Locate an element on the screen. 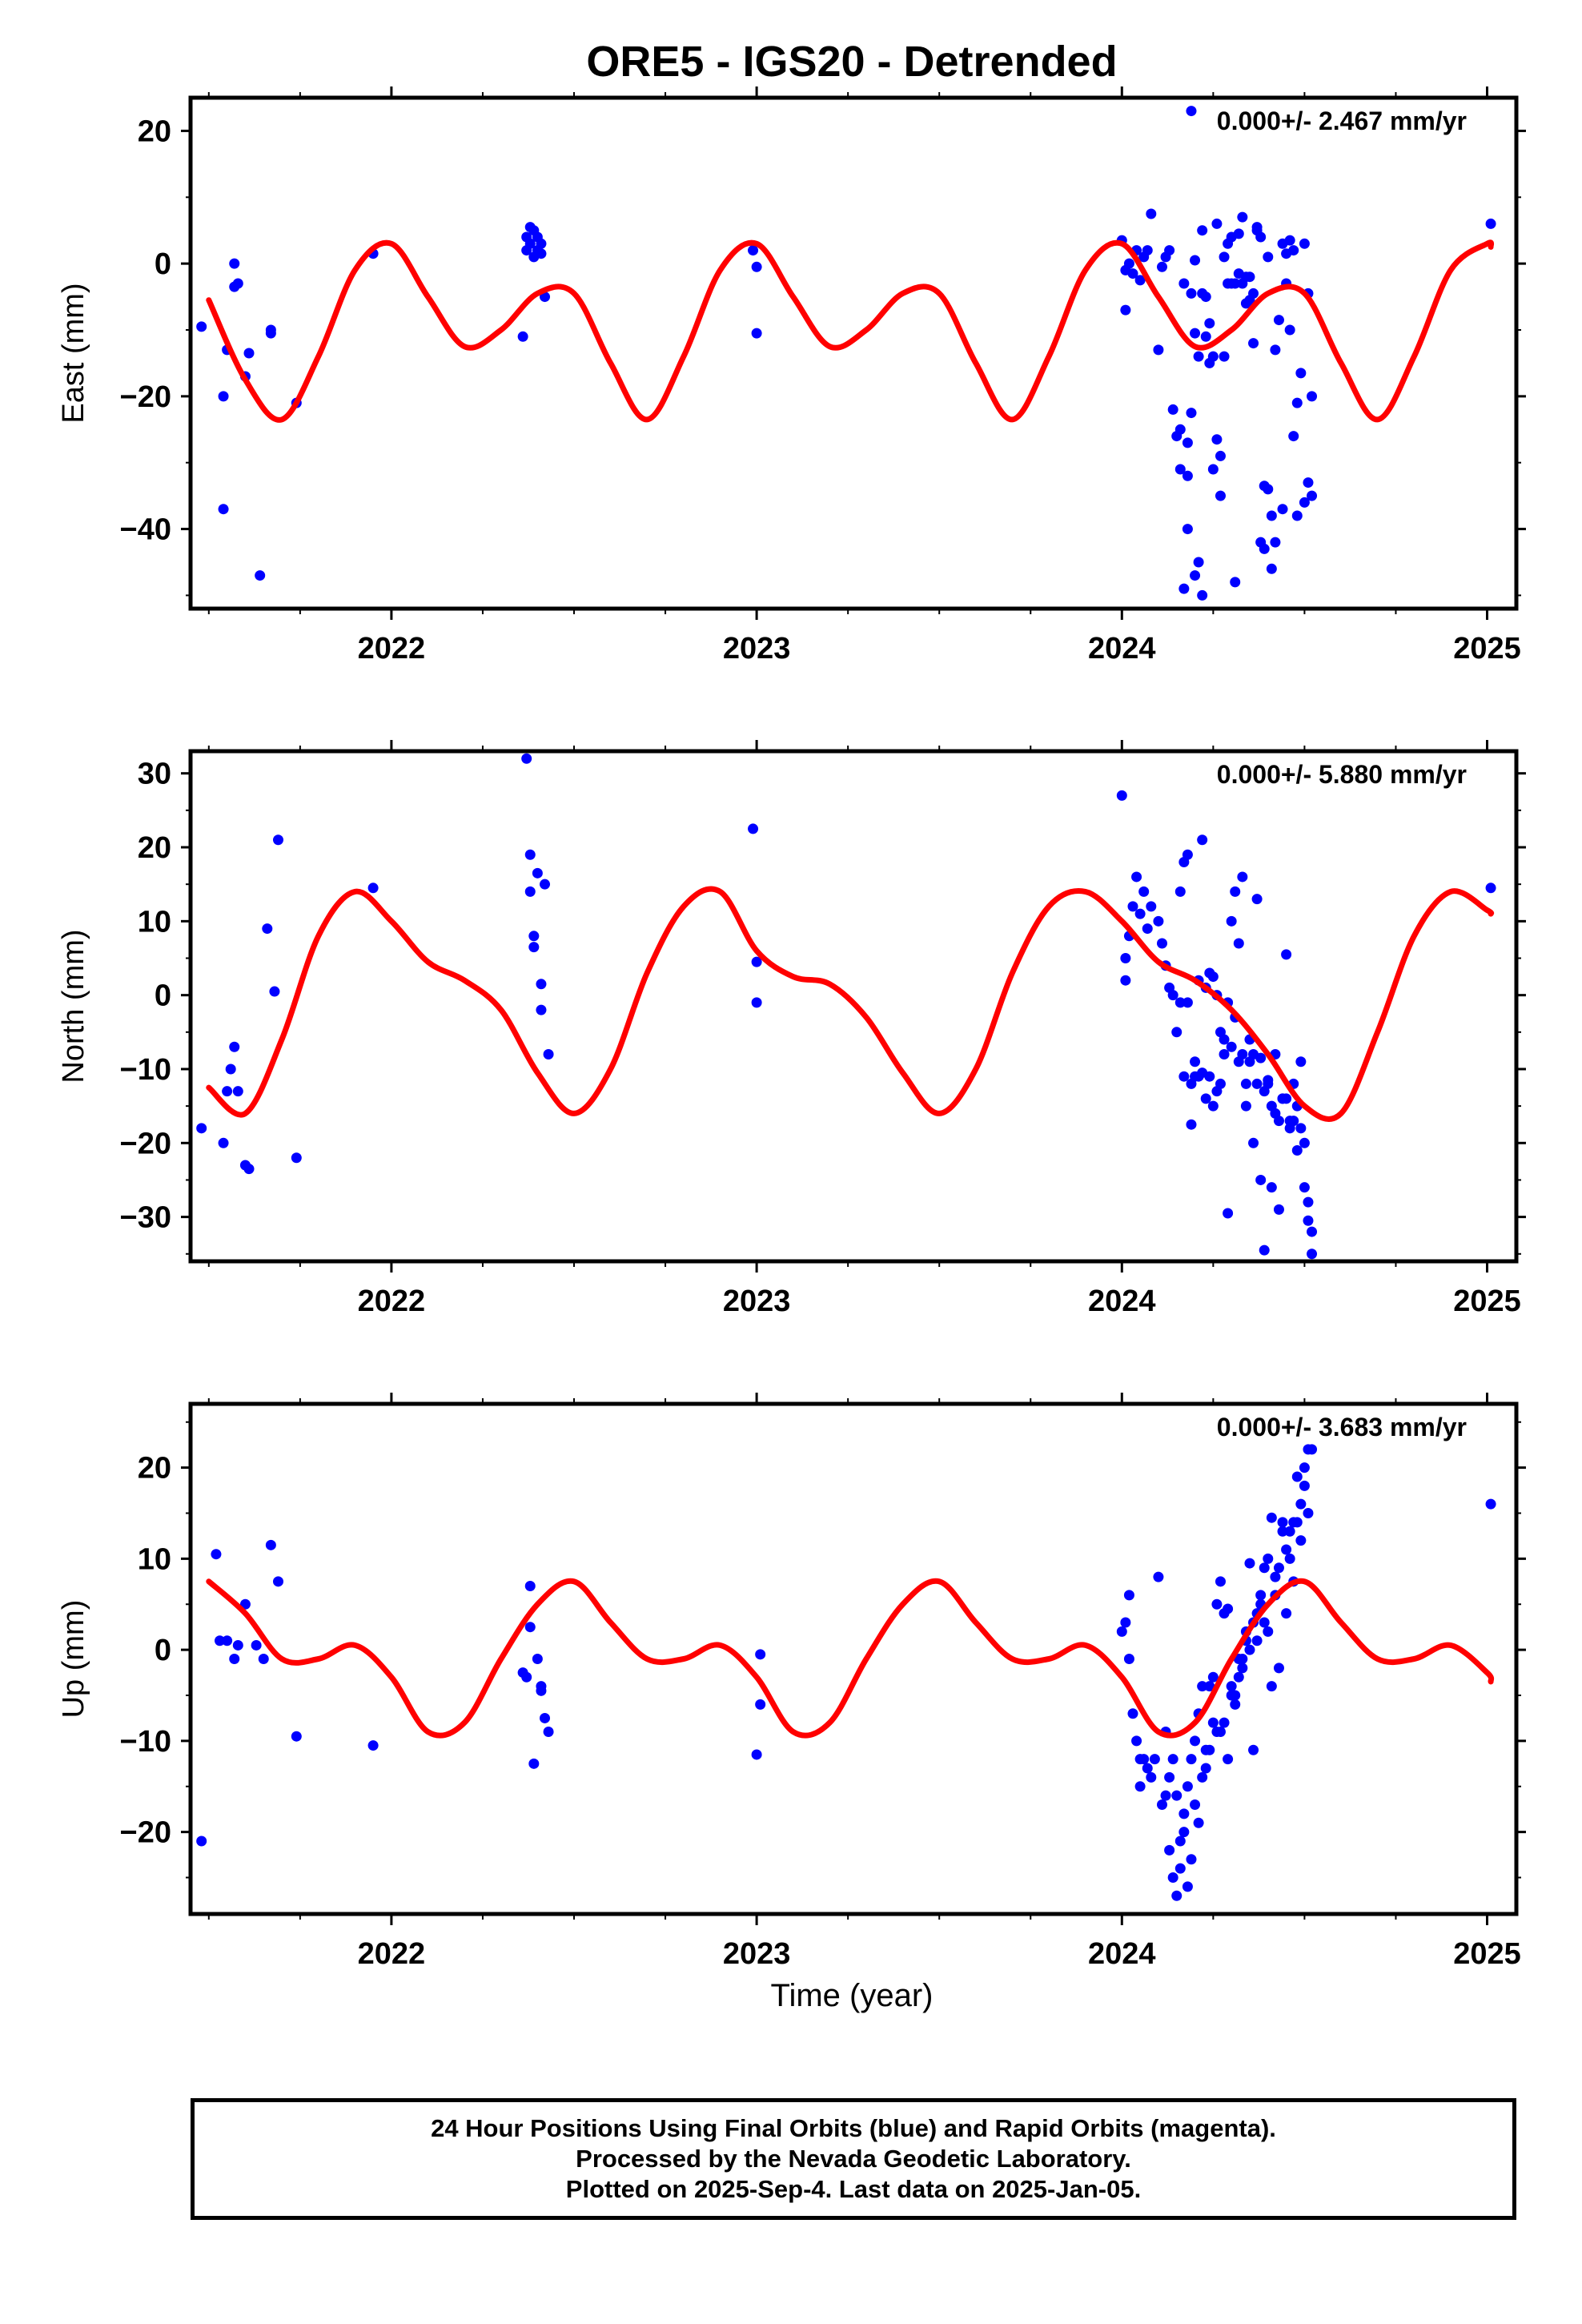 The image size is (1582, 2324). x-tick-label: 2024 is located at coordinates (1122, 1301).